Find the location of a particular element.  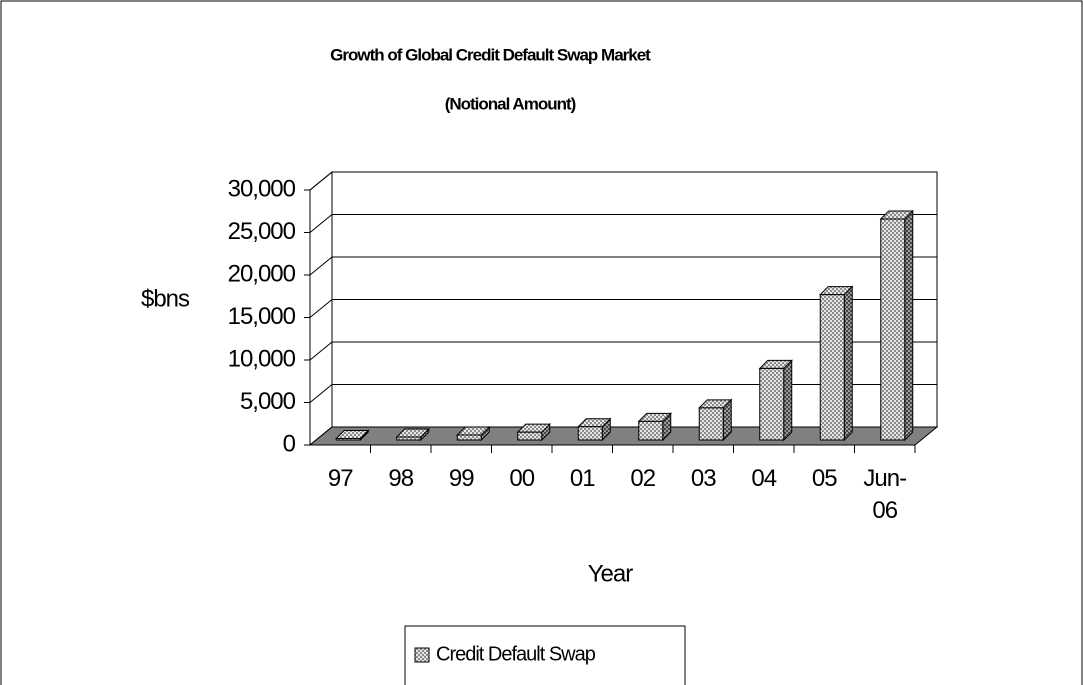

y-tick-label: 0 is located at coordinates (289, 443).